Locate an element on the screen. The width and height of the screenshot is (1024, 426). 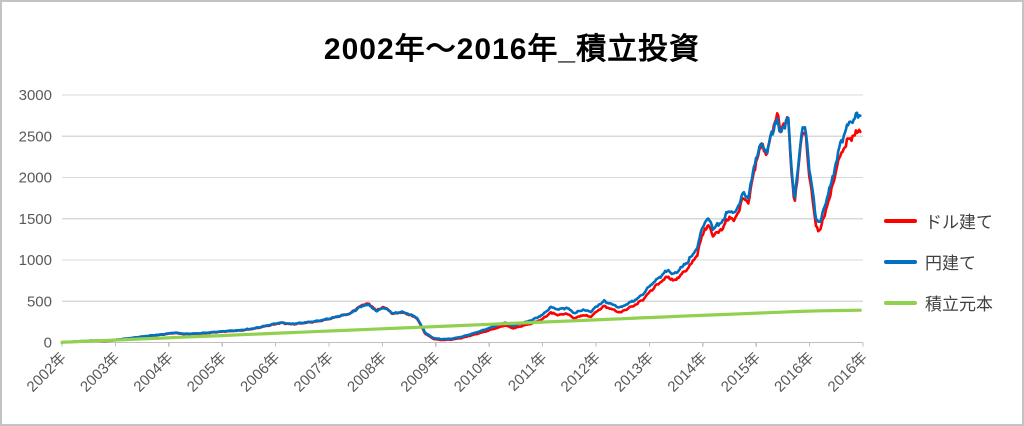
svg-text: 2005年 is located at coordinates (207, 372).